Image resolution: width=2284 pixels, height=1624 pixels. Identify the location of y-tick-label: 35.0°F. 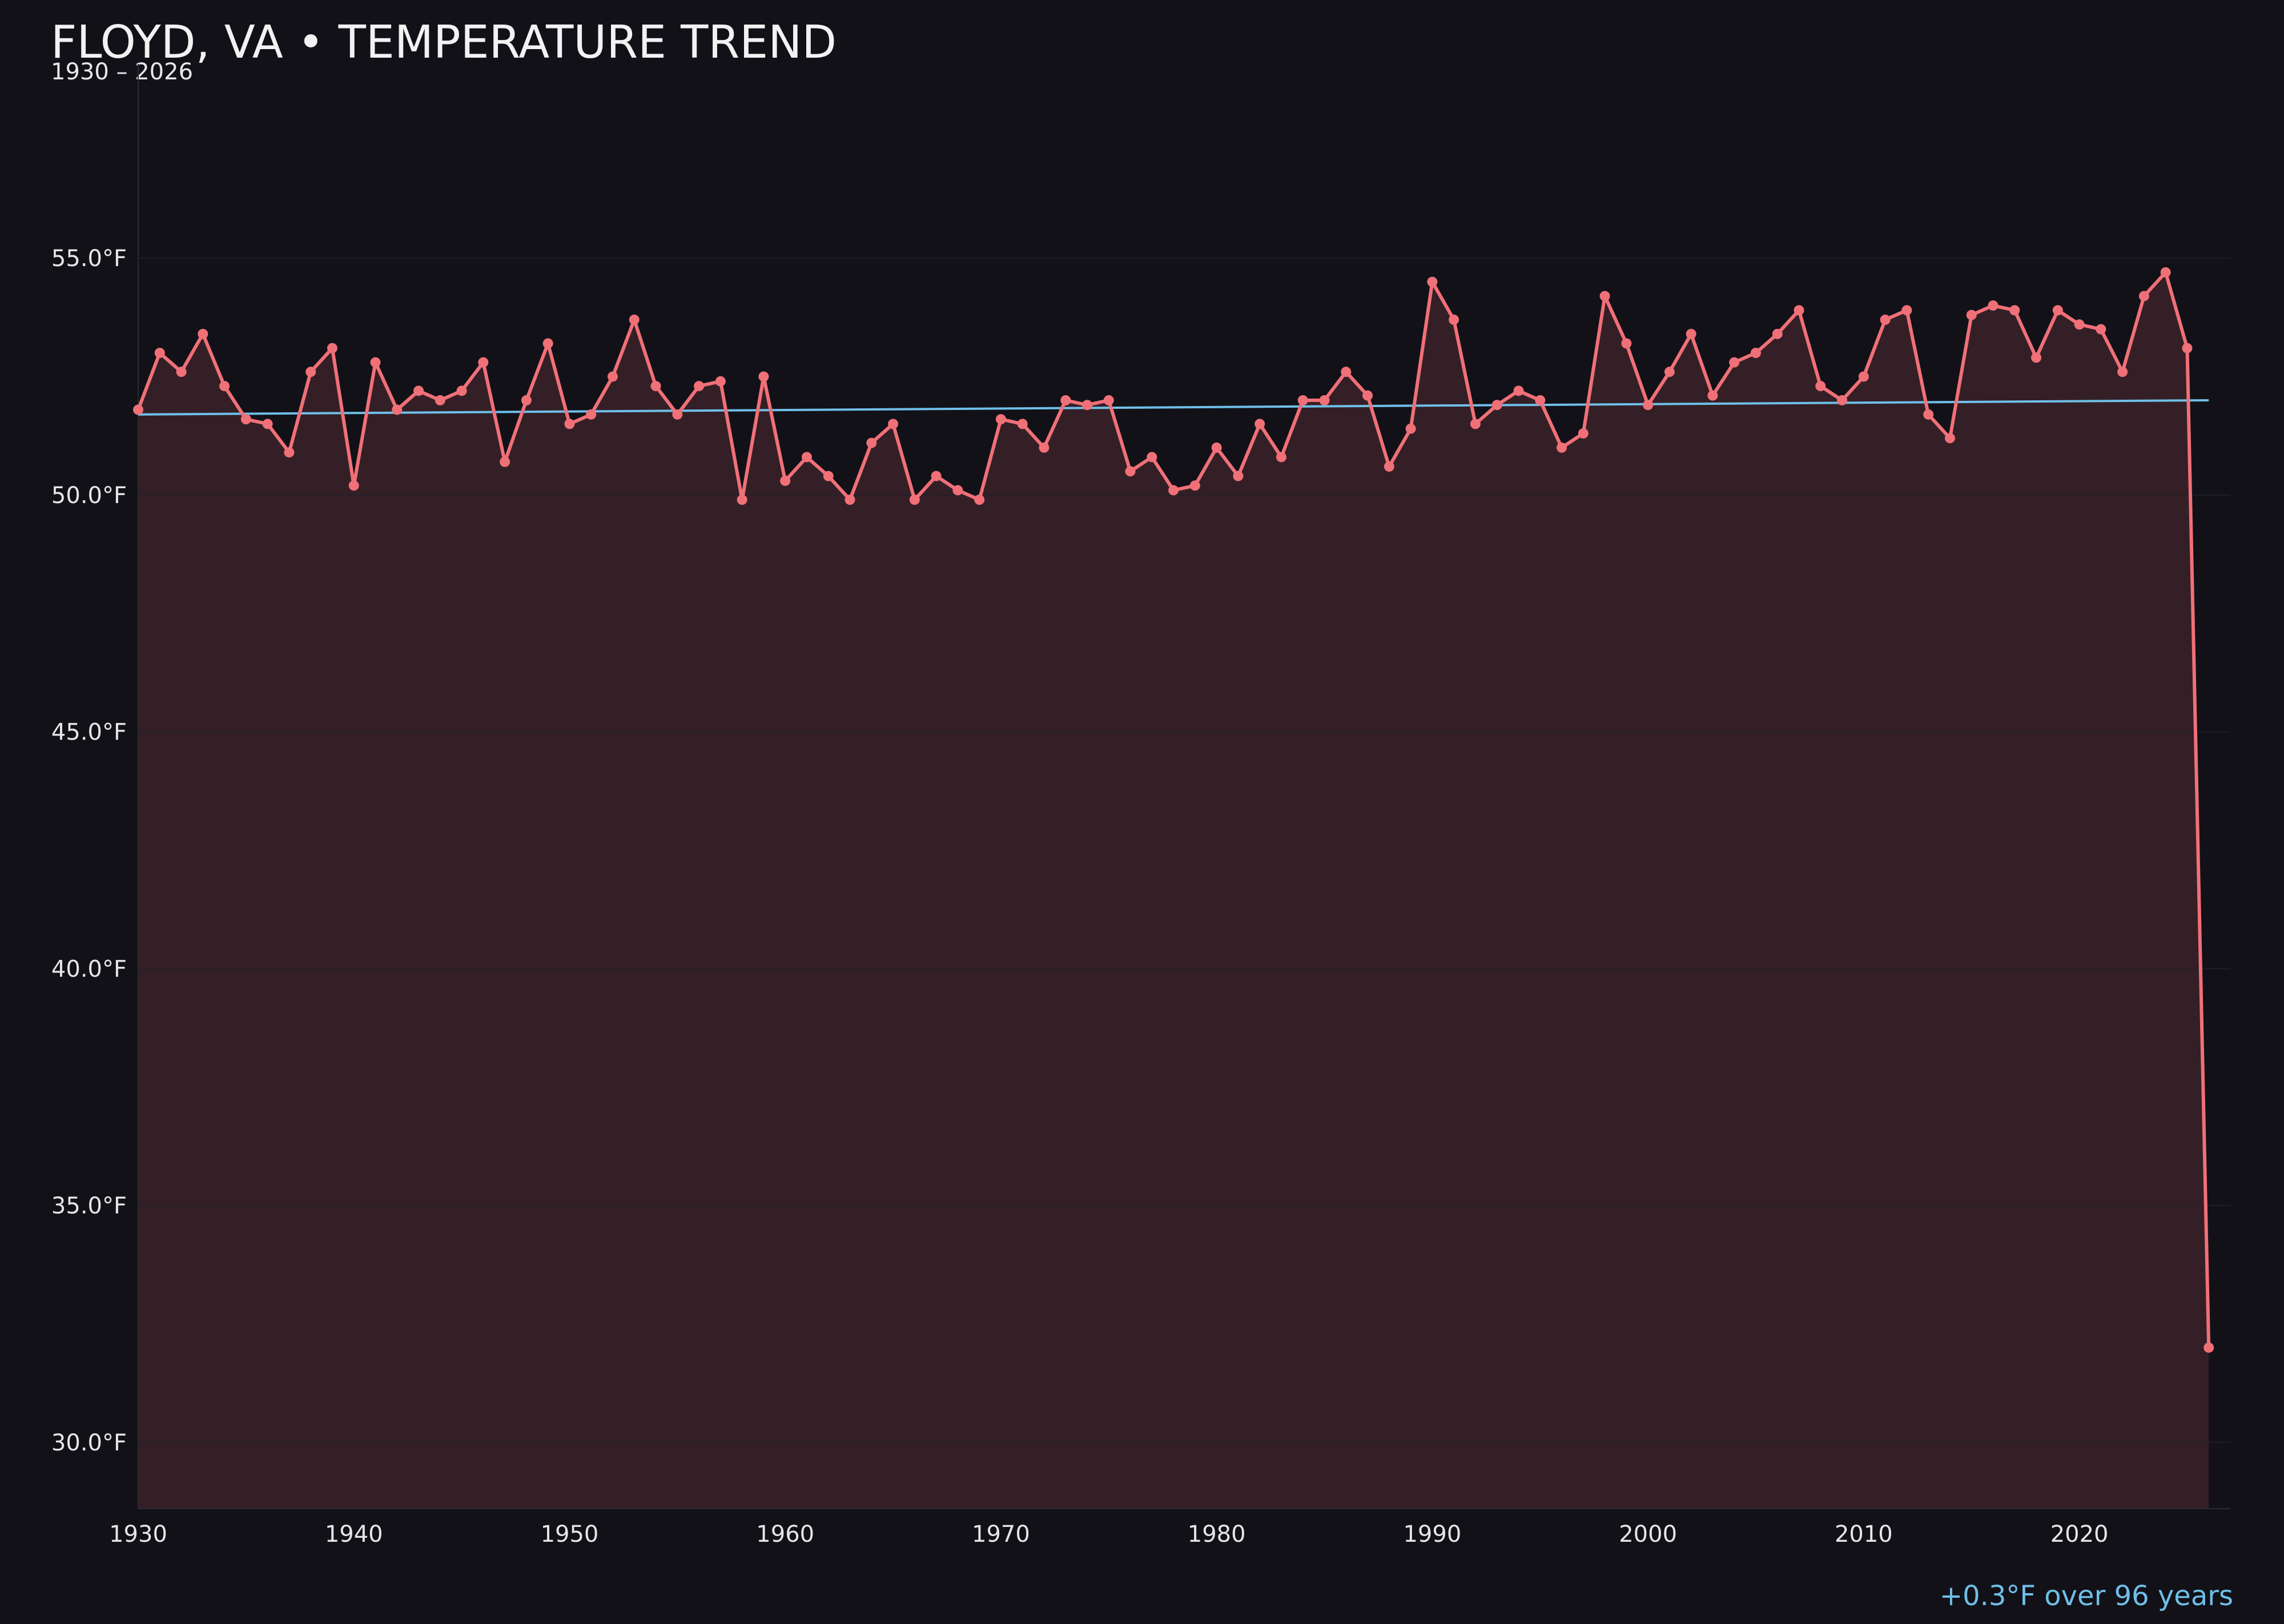
(89, 1206).